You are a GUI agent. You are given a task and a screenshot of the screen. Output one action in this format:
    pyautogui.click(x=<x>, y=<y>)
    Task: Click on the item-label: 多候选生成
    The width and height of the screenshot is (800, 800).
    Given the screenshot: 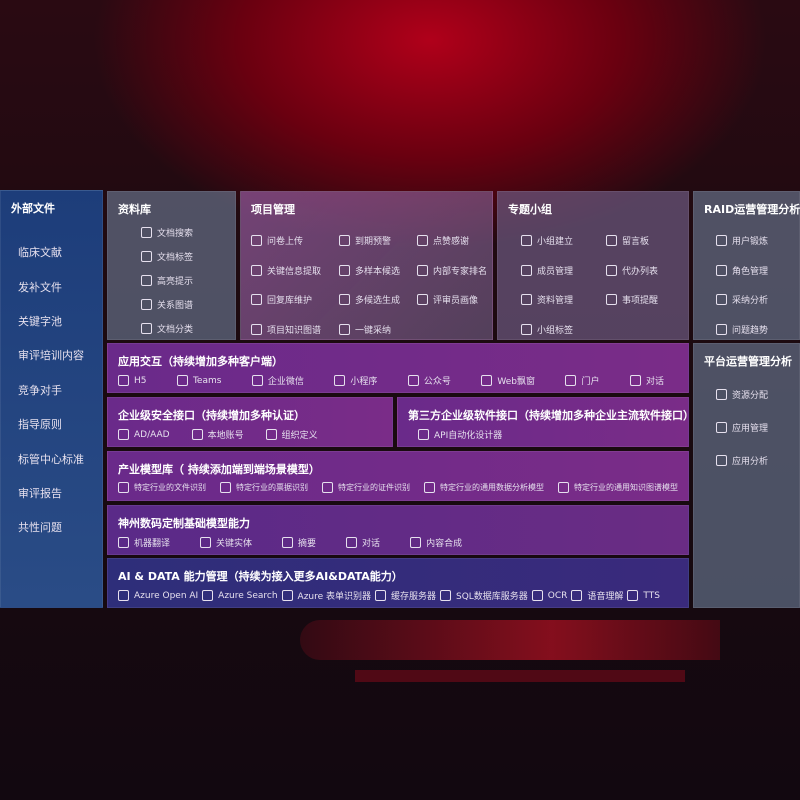 What is the action you would take?
    pyautogui.click(x=378, y=301)
    